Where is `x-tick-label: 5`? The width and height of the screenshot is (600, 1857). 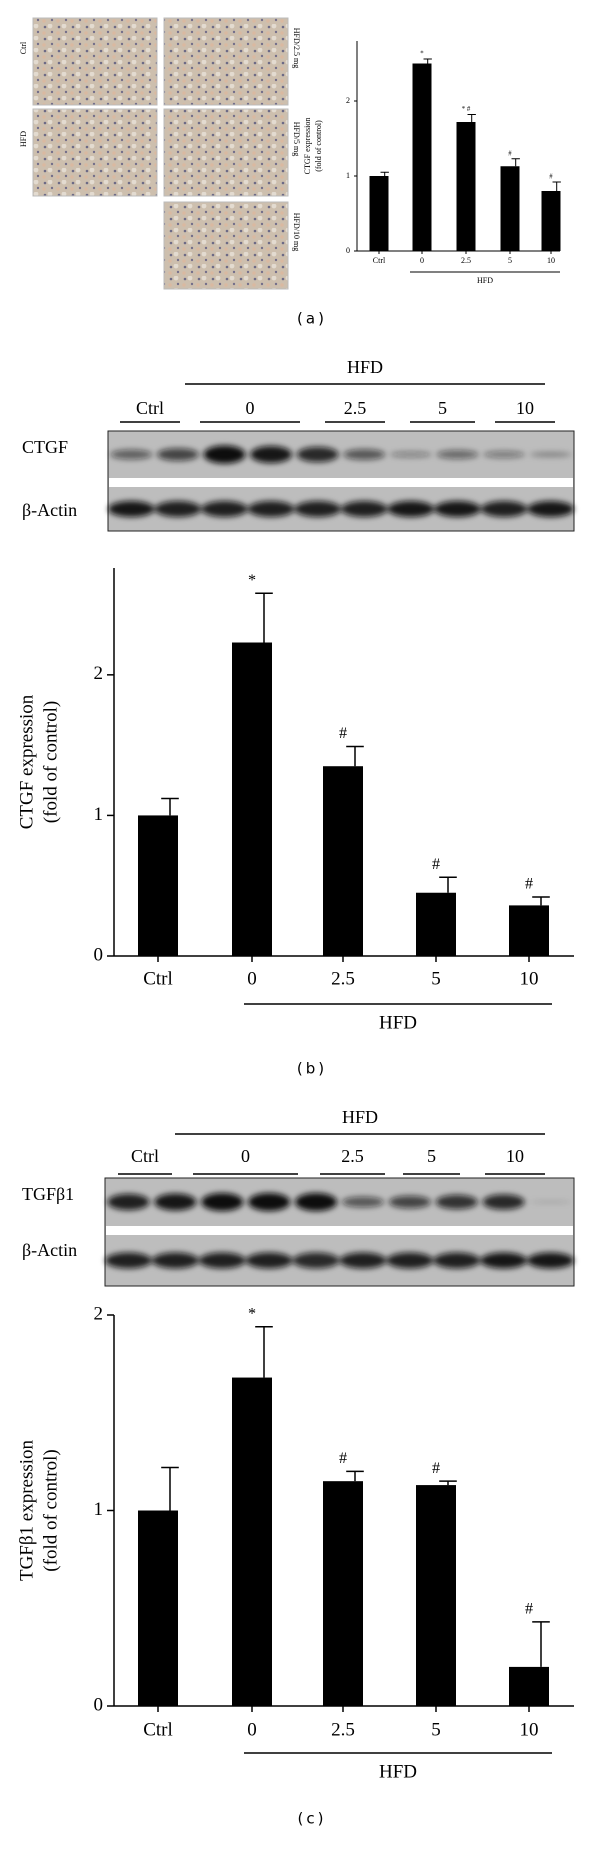 x-tick-label: 5 is located at coordinates (510, 260).